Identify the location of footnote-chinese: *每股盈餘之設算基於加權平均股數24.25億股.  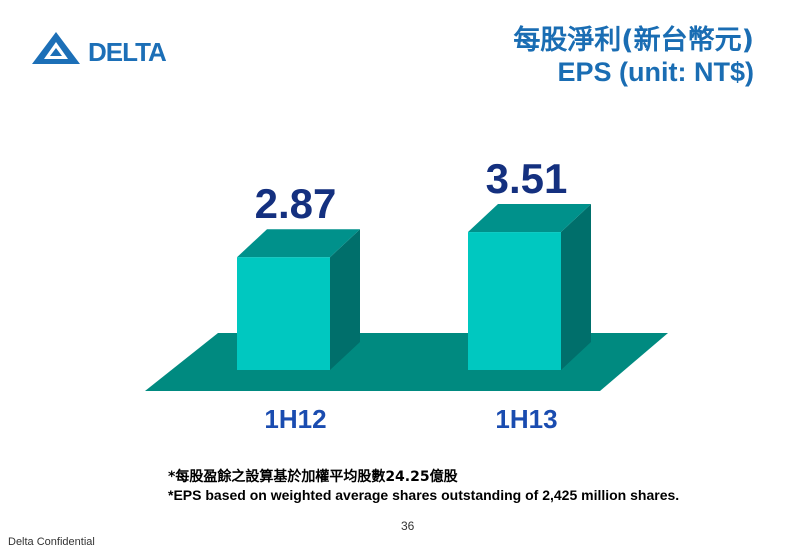
(313, 477).